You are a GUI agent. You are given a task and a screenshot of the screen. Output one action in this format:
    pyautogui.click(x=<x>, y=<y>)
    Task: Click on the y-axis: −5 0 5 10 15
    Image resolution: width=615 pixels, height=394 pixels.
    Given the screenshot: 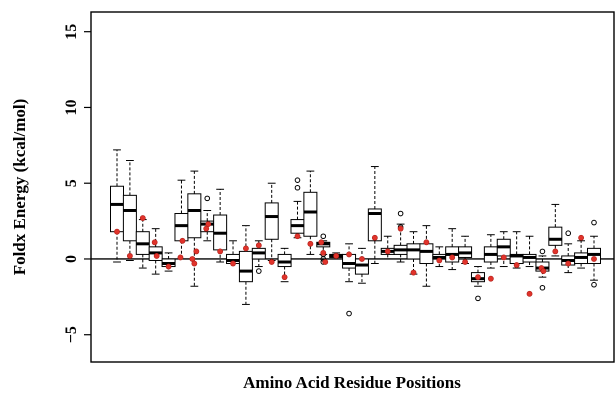 What is the action you would take?
    pyautogui.click(x=77, y=183)
    